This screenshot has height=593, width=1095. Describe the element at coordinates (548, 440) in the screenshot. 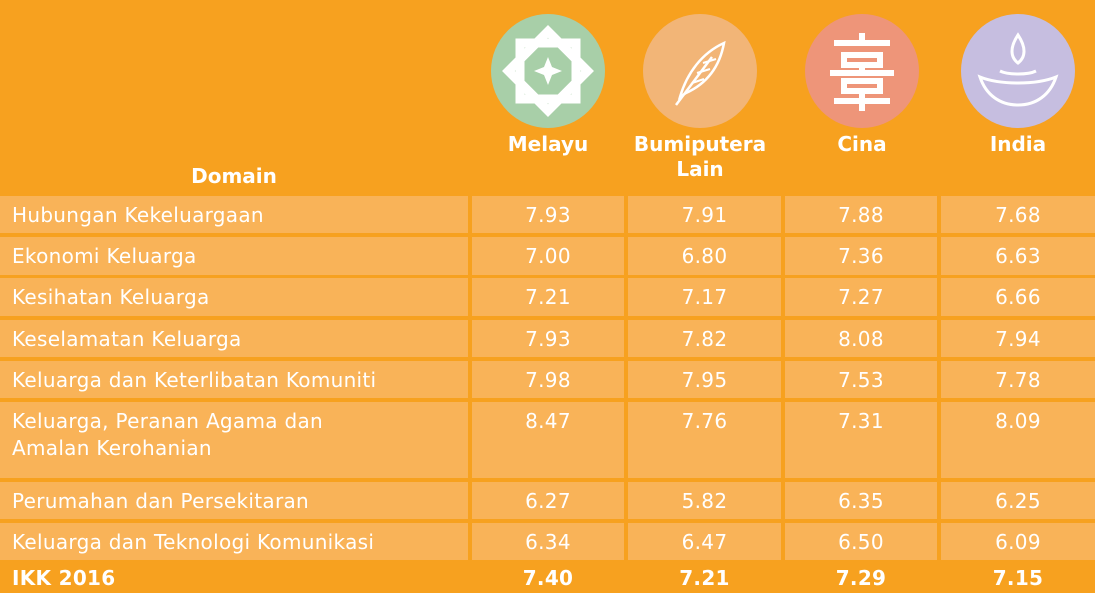

I see `score-cell: 8.47` at that location.